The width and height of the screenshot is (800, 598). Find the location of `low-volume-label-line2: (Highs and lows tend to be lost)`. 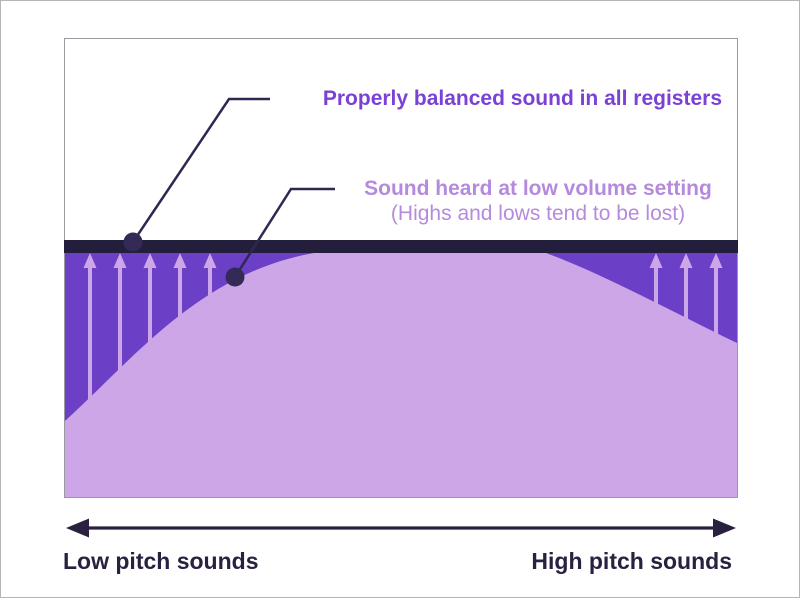

low-volume-label-line2: (Highs and lows tend to be lost) is located at coordinates (538, 213).